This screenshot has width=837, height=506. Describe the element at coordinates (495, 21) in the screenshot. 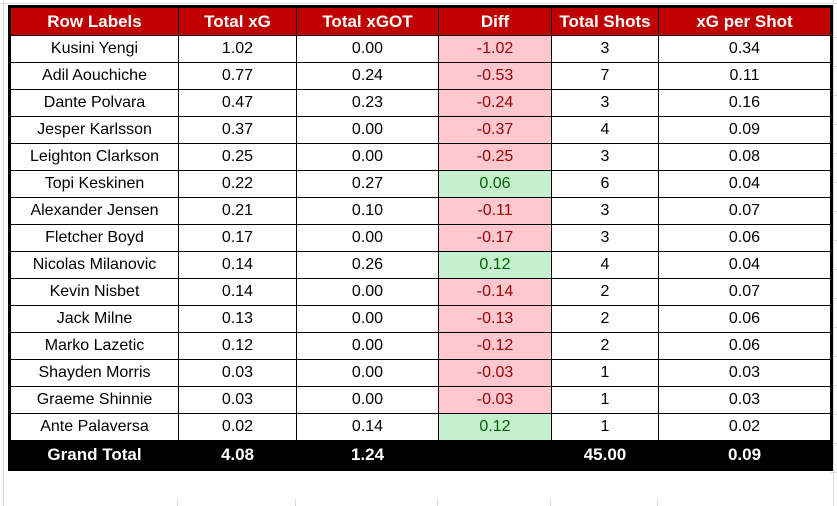

I see `column-header: Diff` at that location.